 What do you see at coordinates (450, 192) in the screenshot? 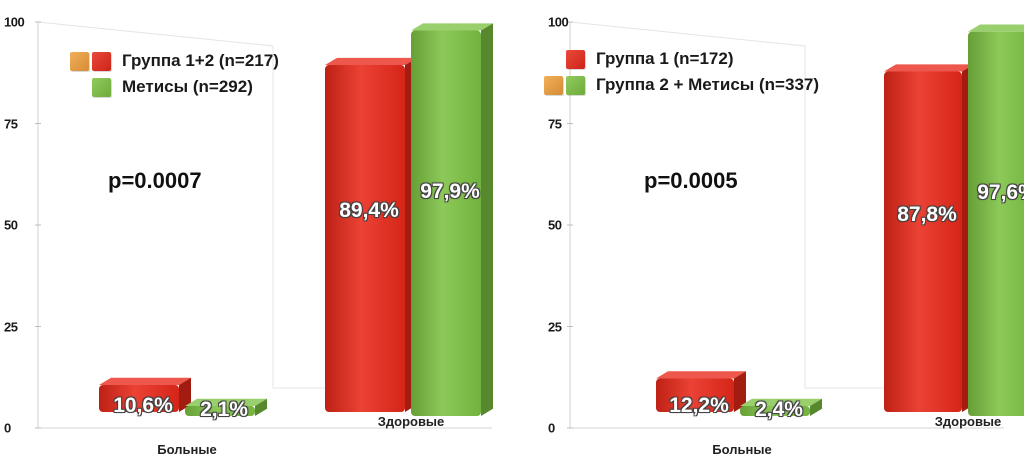
I see `value-label: 97,9%` at bounding box center [450, 192].